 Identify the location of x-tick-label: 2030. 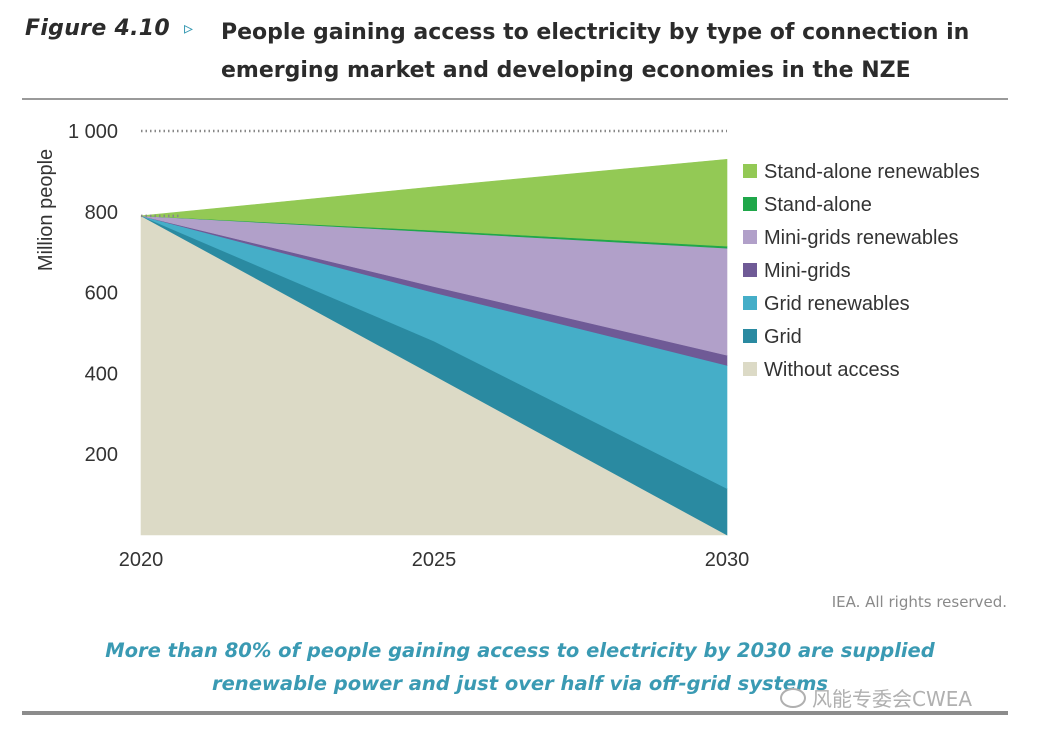
(727, 560).